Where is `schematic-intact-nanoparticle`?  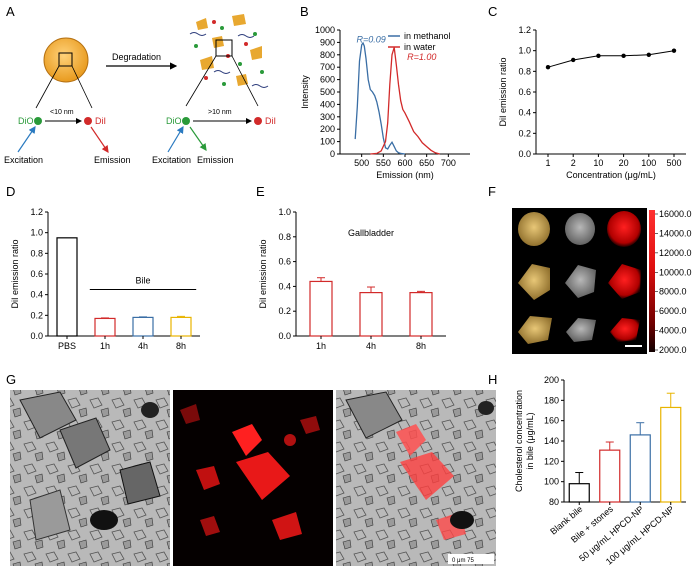
schematic-intact-nanoparticle is located at coordinates (64, 73).